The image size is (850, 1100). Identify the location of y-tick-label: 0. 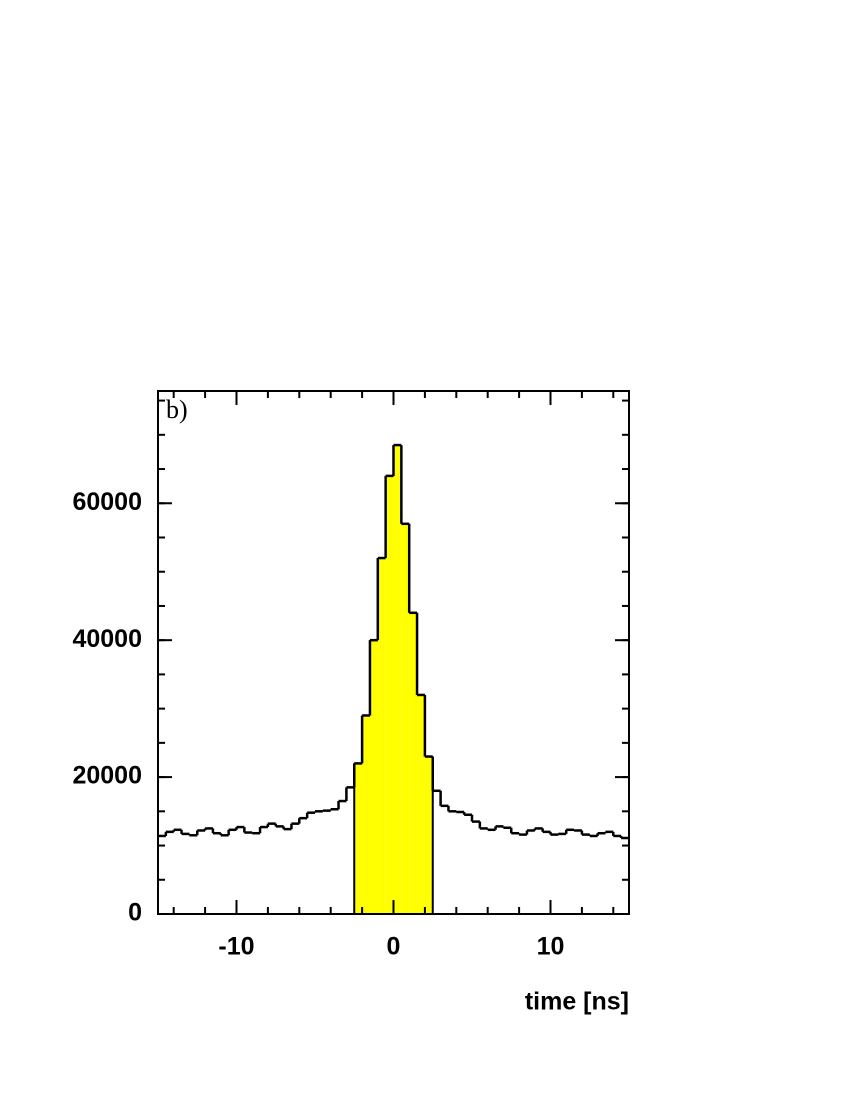
(135, 913).